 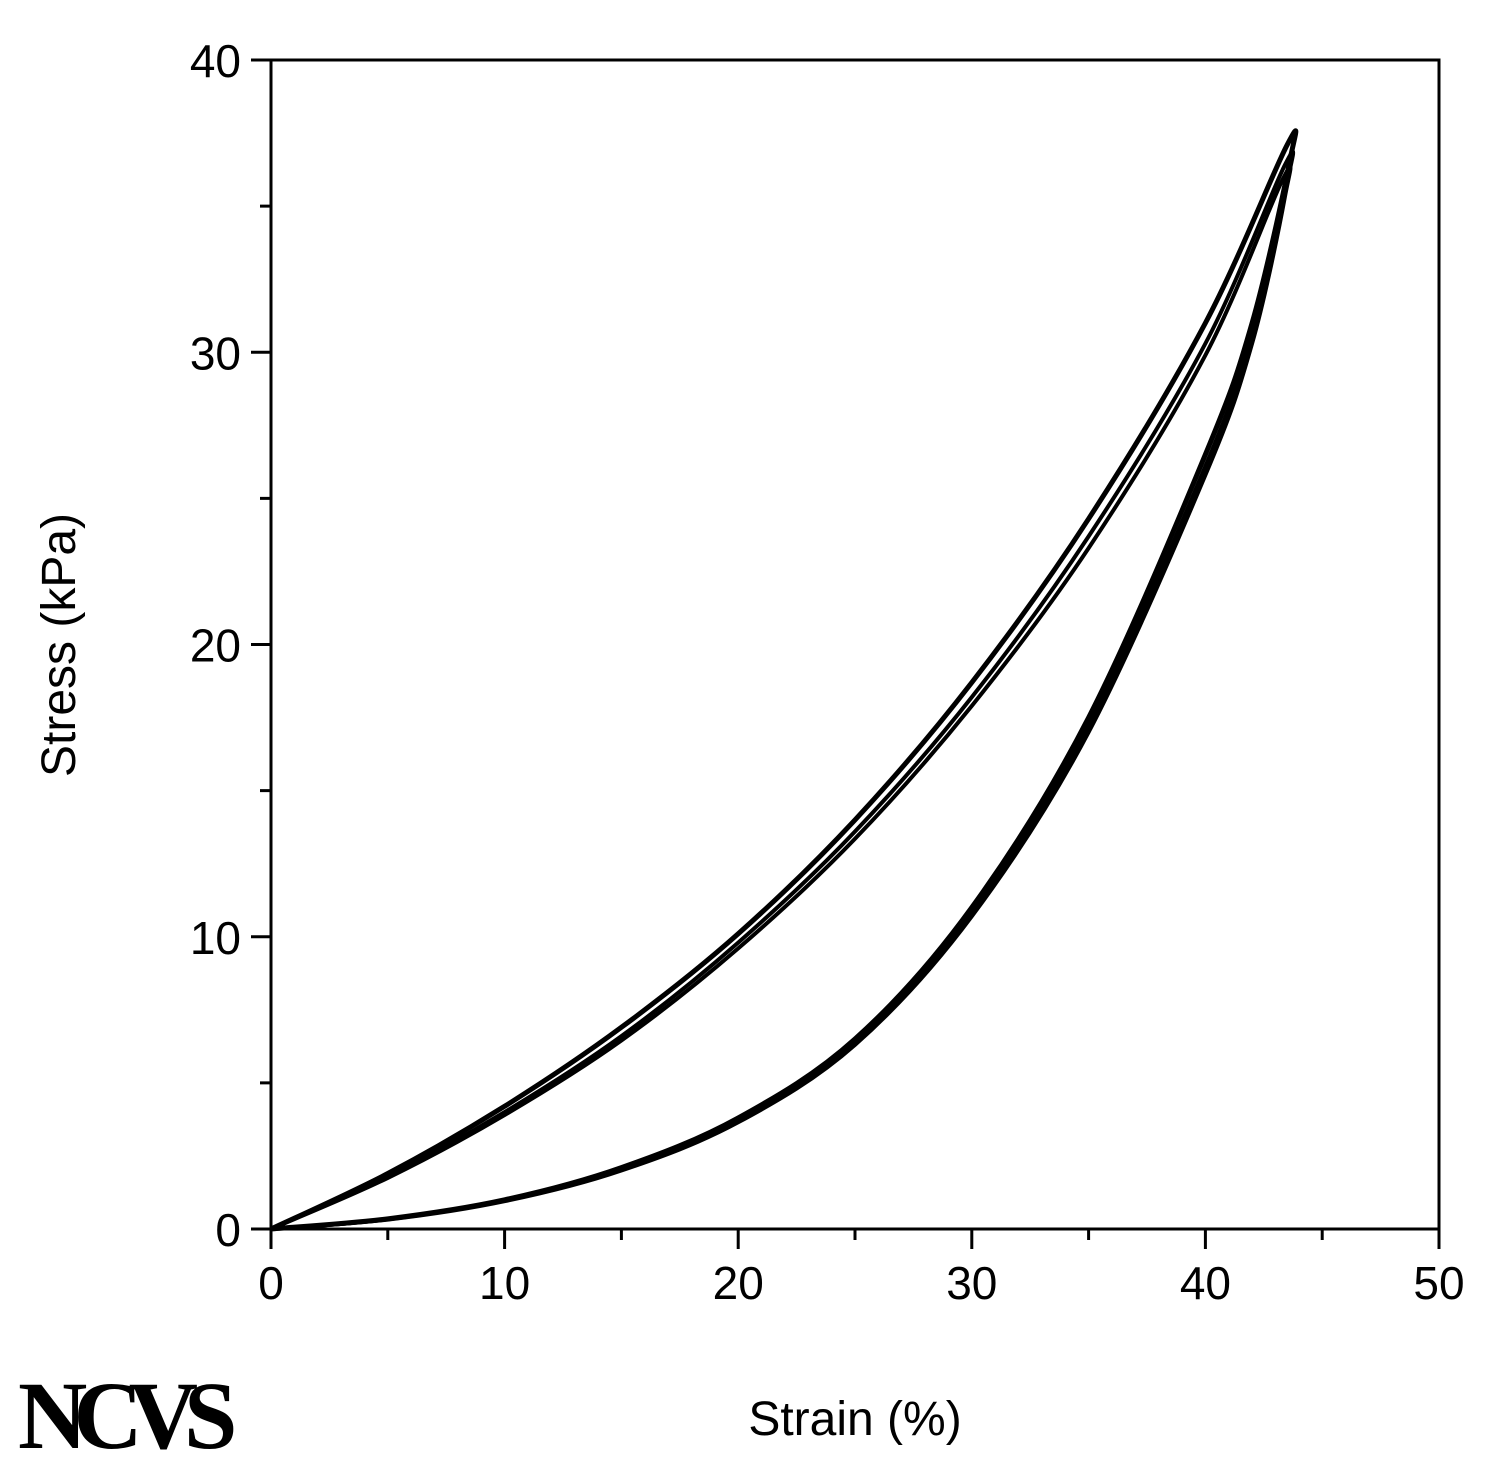 I want to click on x-tick-label: 0, so click(x=271, y=1283).